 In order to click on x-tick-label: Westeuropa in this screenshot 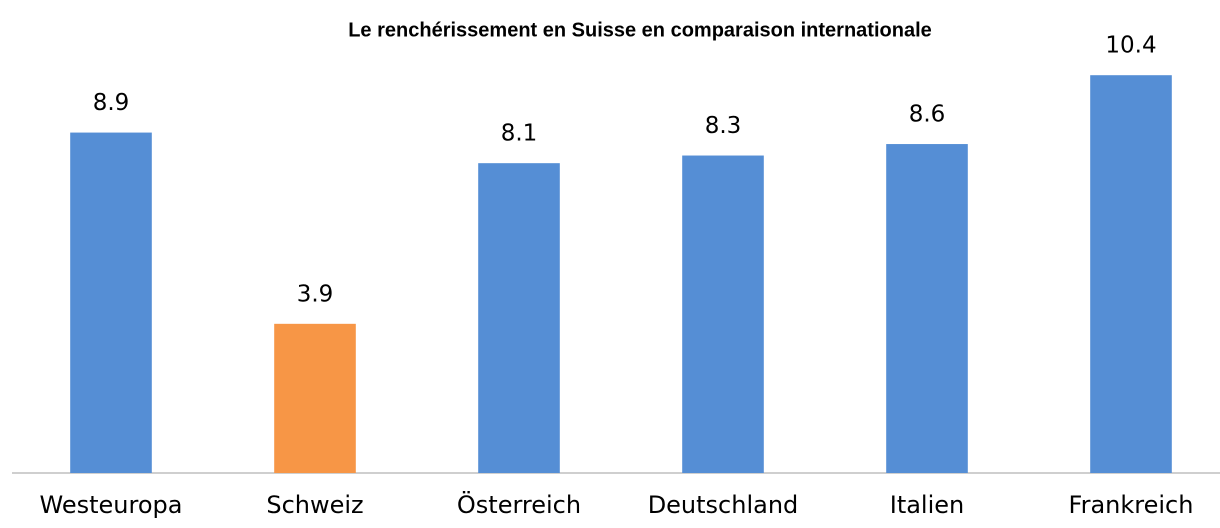, I will do `click(111, 505)`.